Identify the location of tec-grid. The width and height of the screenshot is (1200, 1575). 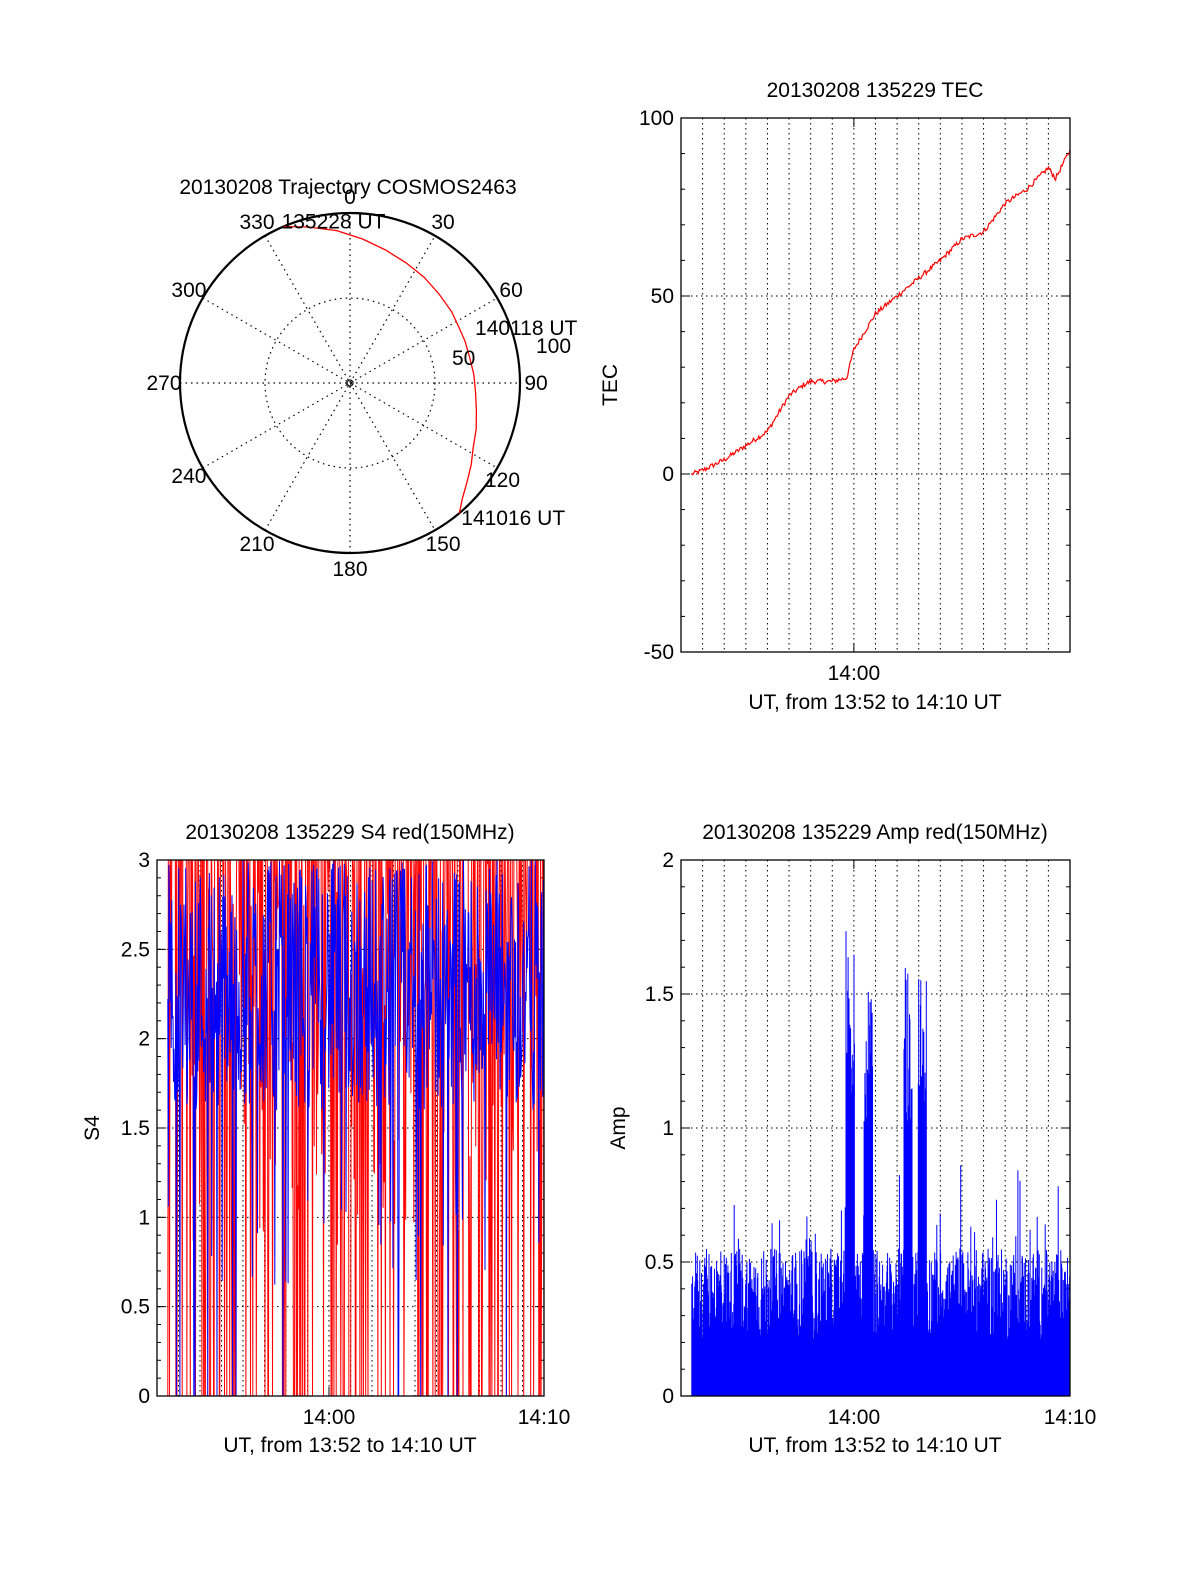
(875, 385).